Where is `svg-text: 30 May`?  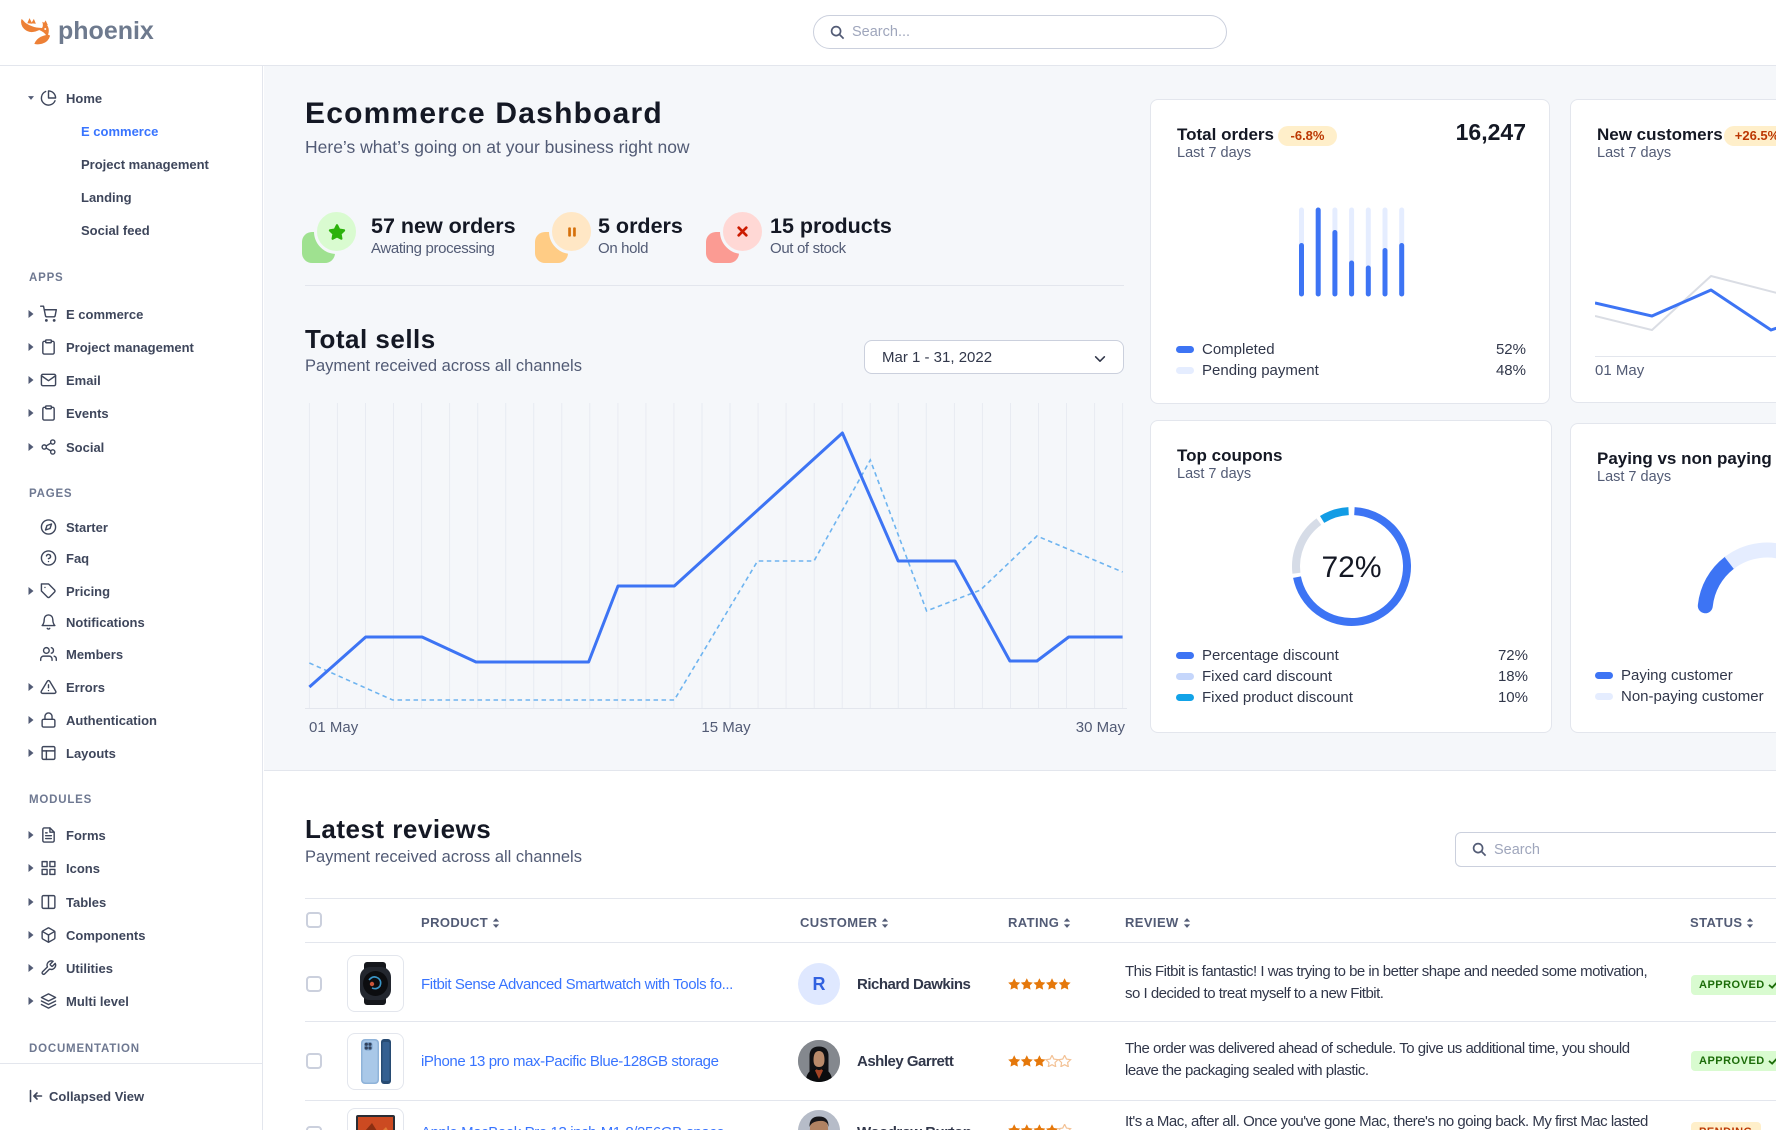
svg-text: 30 May is located at coordinates (1101, 727).